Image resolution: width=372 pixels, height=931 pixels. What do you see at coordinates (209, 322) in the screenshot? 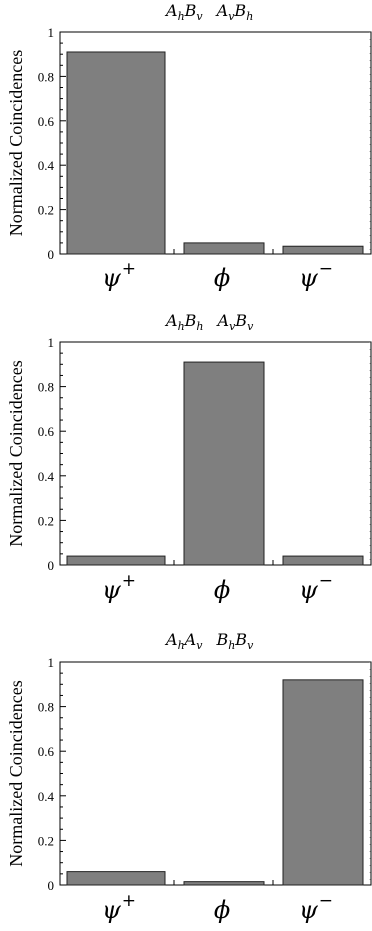
I see `chart-title: AhBh AvBv` at bounding box center [209, 322].